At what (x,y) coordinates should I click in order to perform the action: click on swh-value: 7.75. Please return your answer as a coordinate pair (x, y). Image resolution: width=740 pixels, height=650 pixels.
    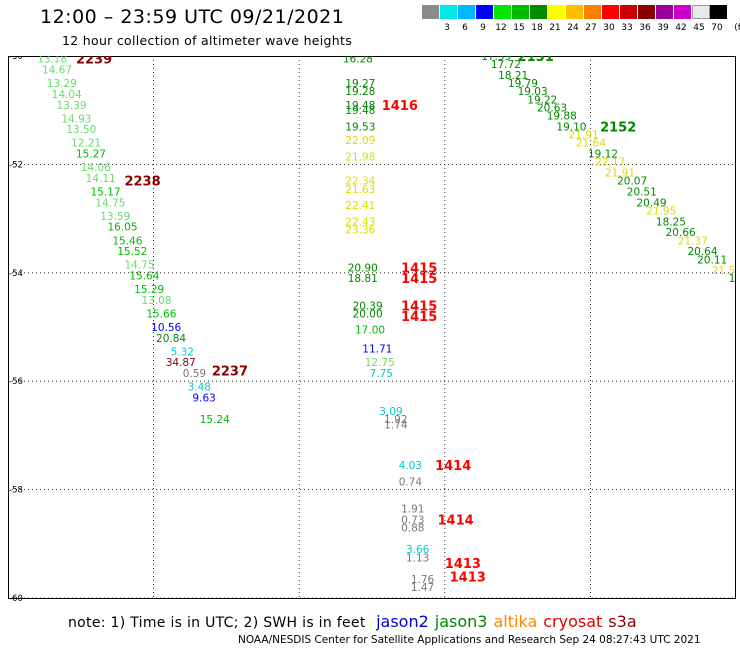
    Looking at the image, I should click on (381, 374).